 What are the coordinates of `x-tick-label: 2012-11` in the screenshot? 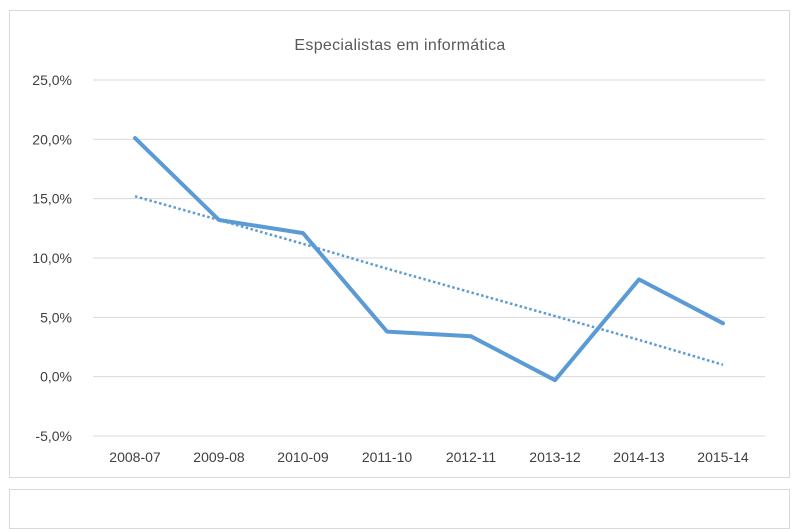 It's located at (471, 457).